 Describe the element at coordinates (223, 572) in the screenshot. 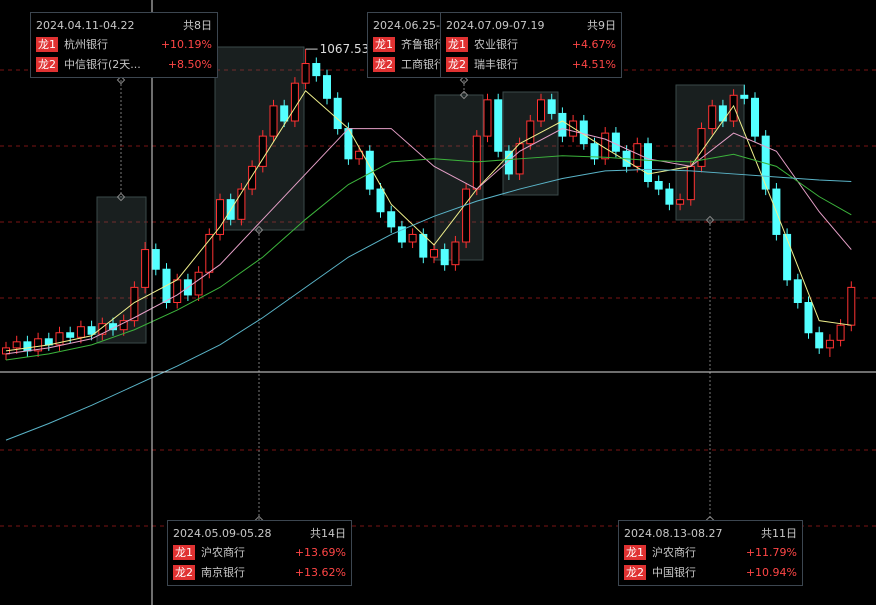

I see `stock-name: 南京银行` at that location.